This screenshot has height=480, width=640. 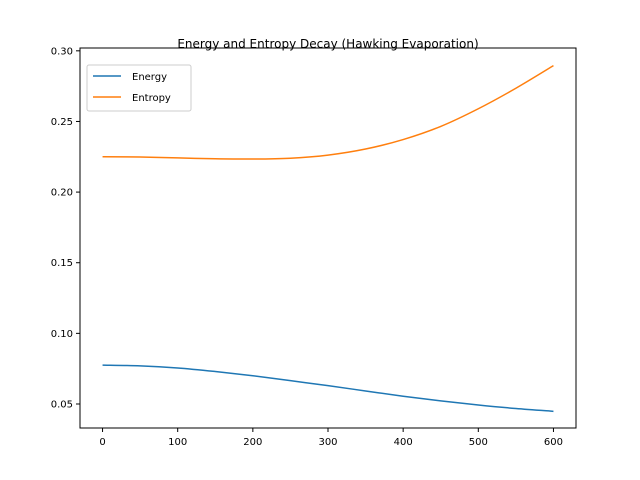 I want to click on legend-label-energy: Energy, so click(x=149, y=77).